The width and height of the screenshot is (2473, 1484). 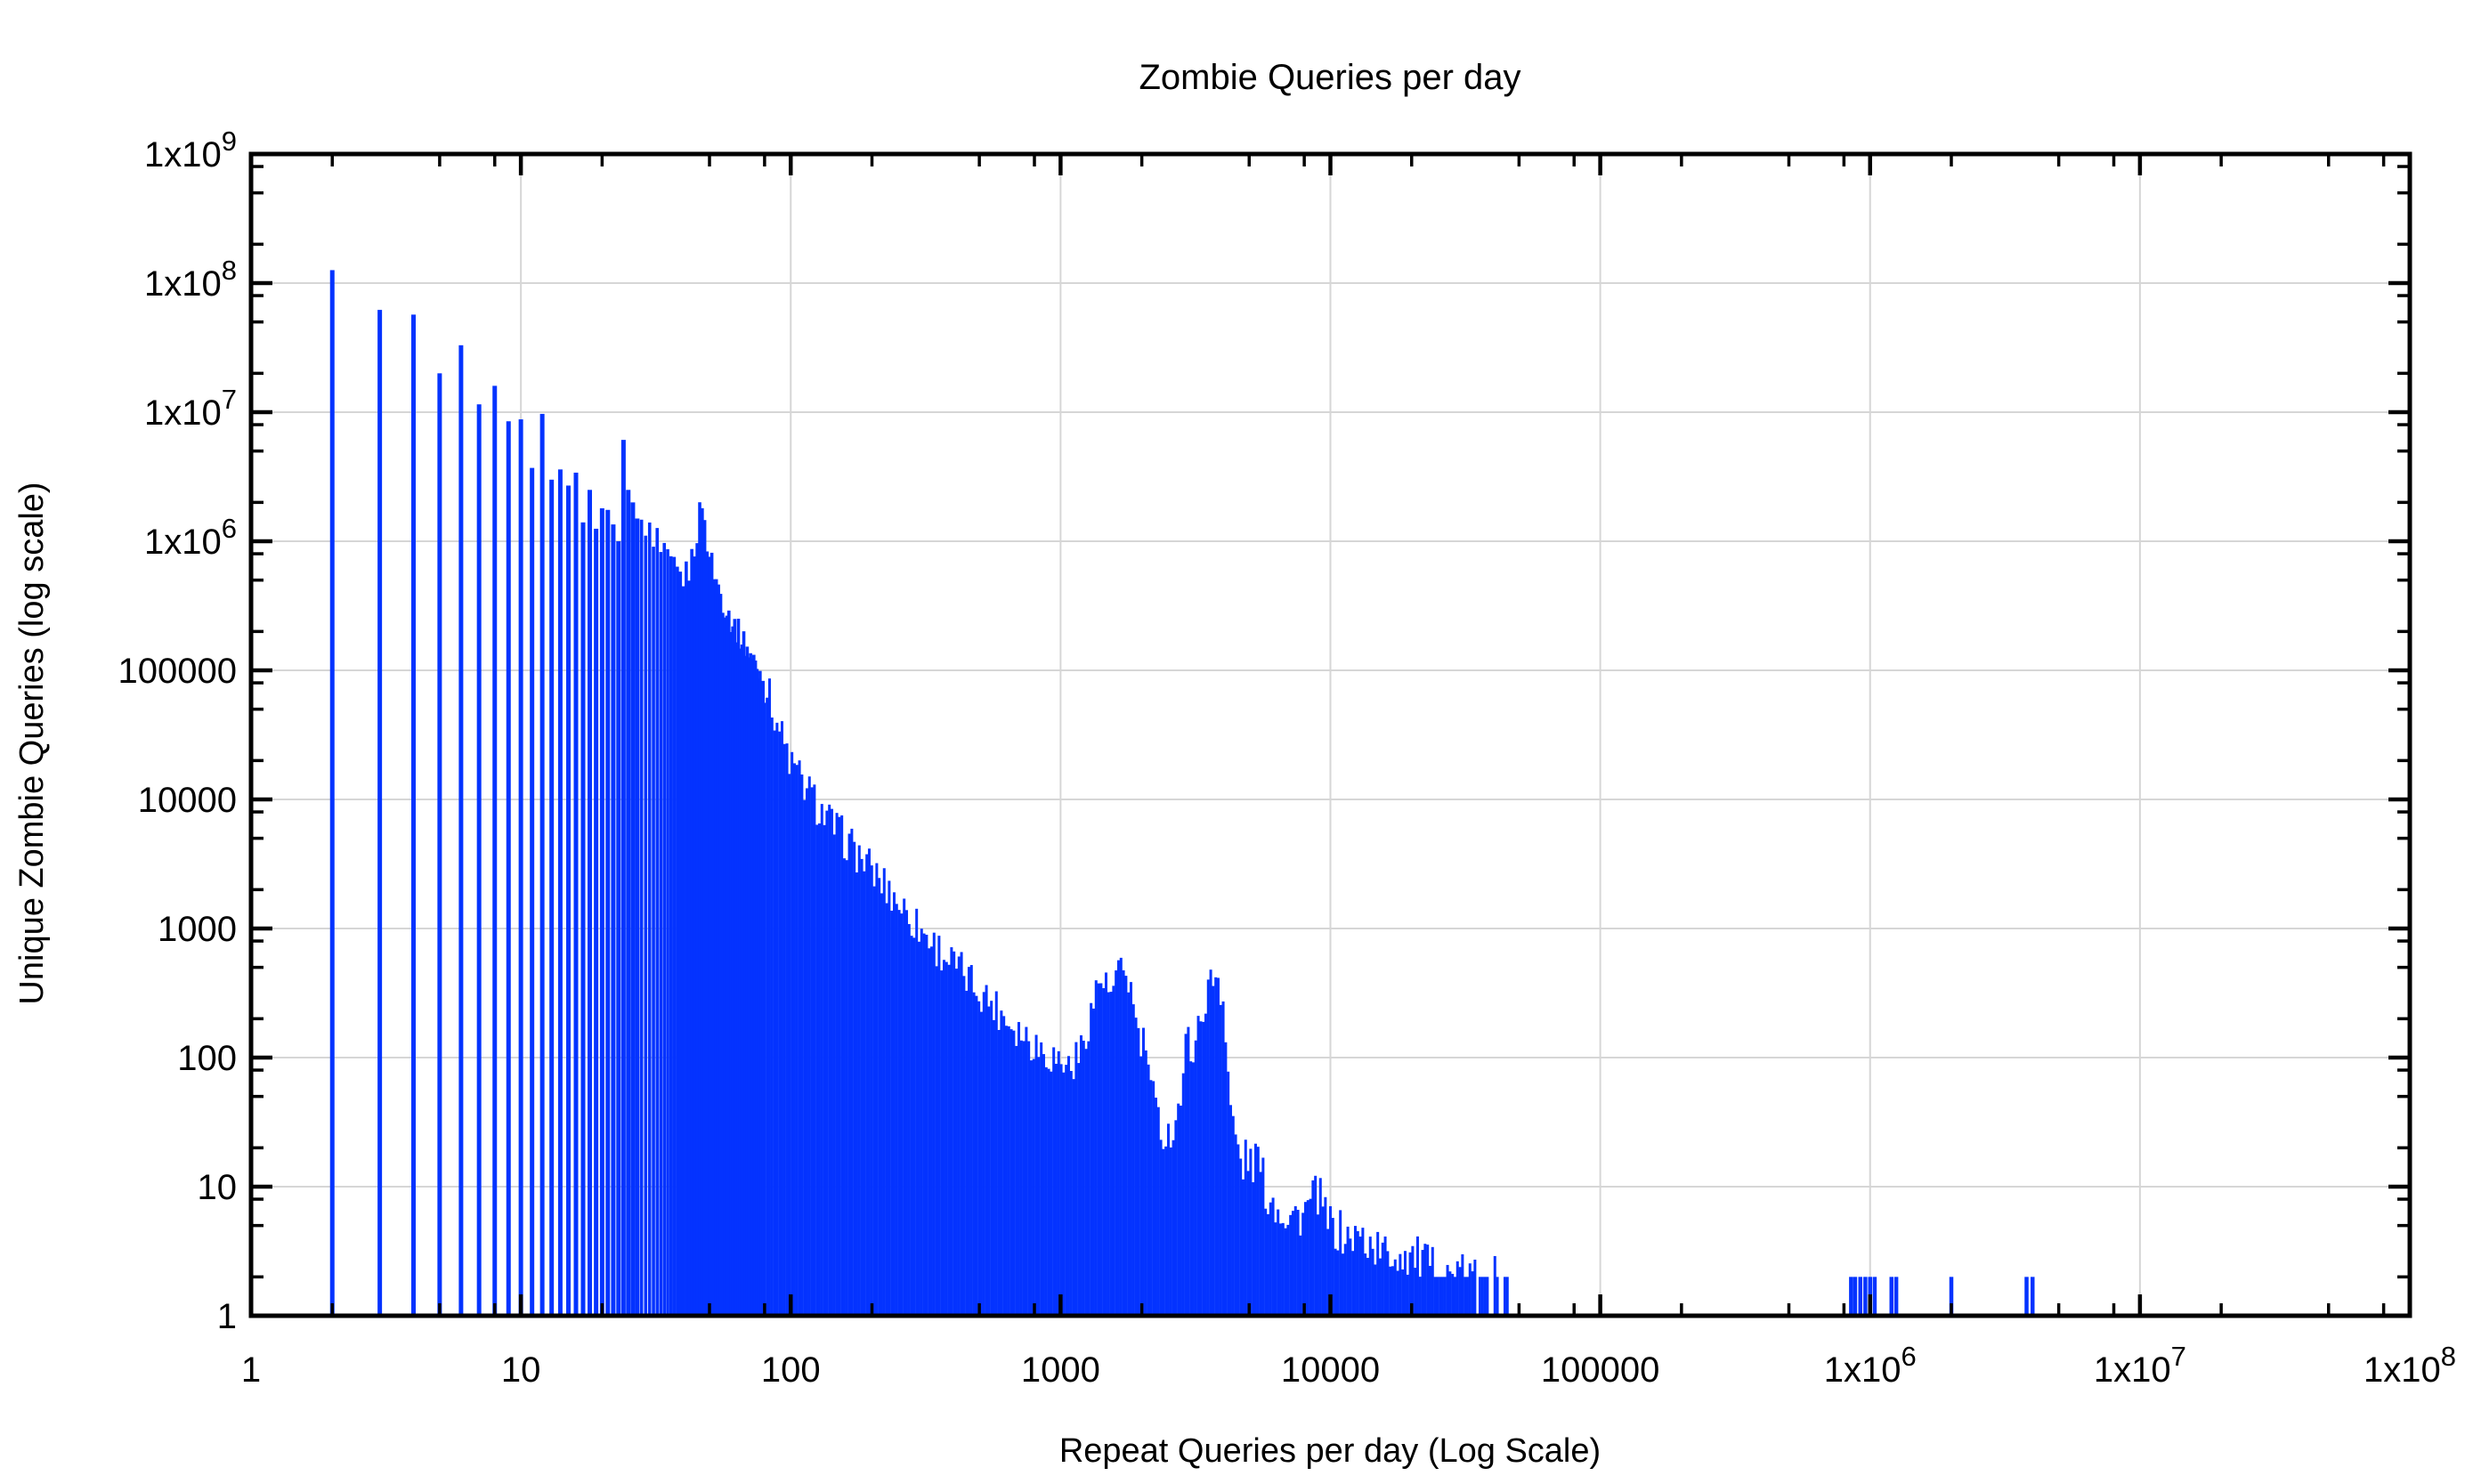 I want to click on chart-title: Zombie Queries per day, so click(x=1329, y=77).